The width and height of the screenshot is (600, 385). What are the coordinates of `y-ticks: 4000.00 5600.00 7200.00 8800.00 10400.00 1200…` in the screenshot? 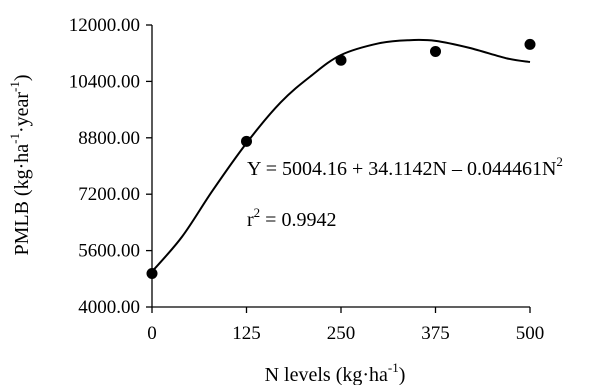 It's located at (110, 166).